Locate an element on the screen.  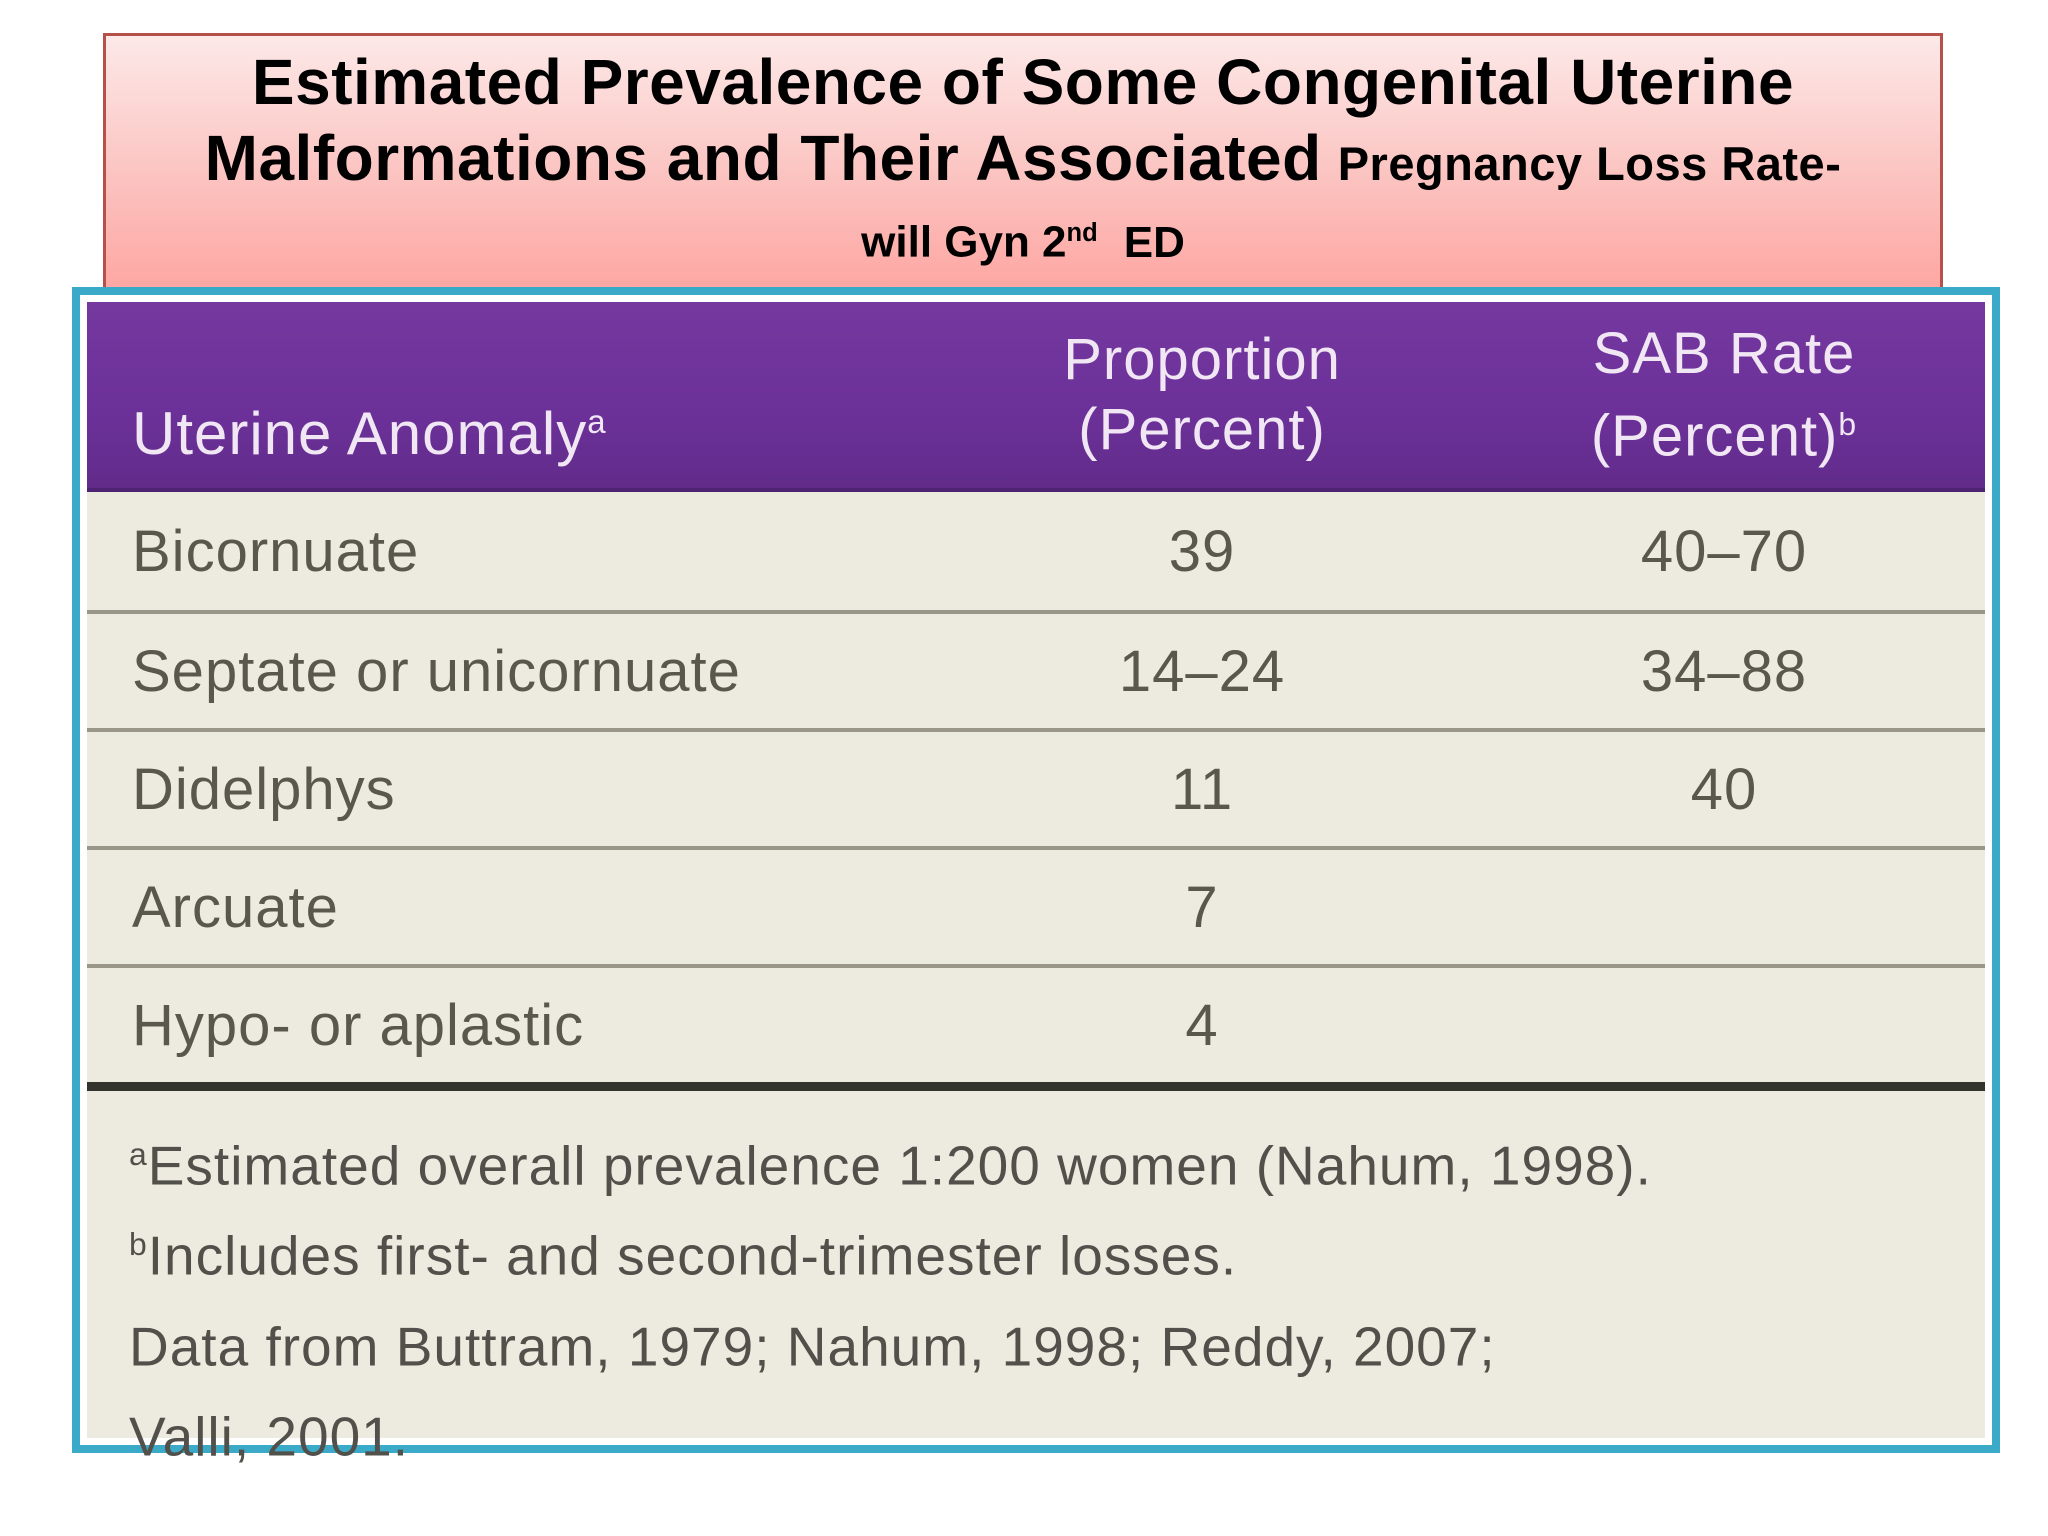
cell-sab-rate: 34–88 is located at coordinates (1724, 671).